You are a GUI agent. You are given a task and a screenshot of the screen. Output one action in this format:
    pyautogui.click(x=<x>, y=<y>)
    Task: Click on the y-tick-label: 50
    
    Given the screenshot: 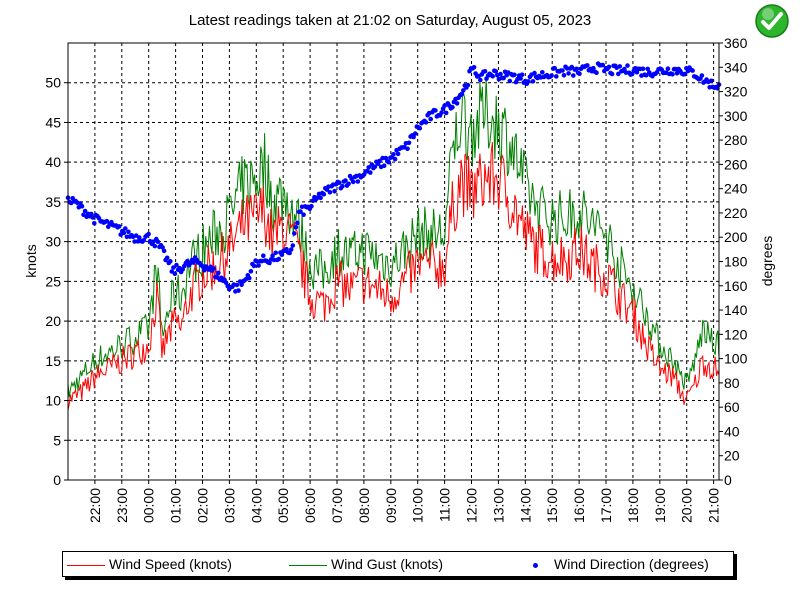 What is the action you would take?
    pyautogui.click(x=53, y=83)
    